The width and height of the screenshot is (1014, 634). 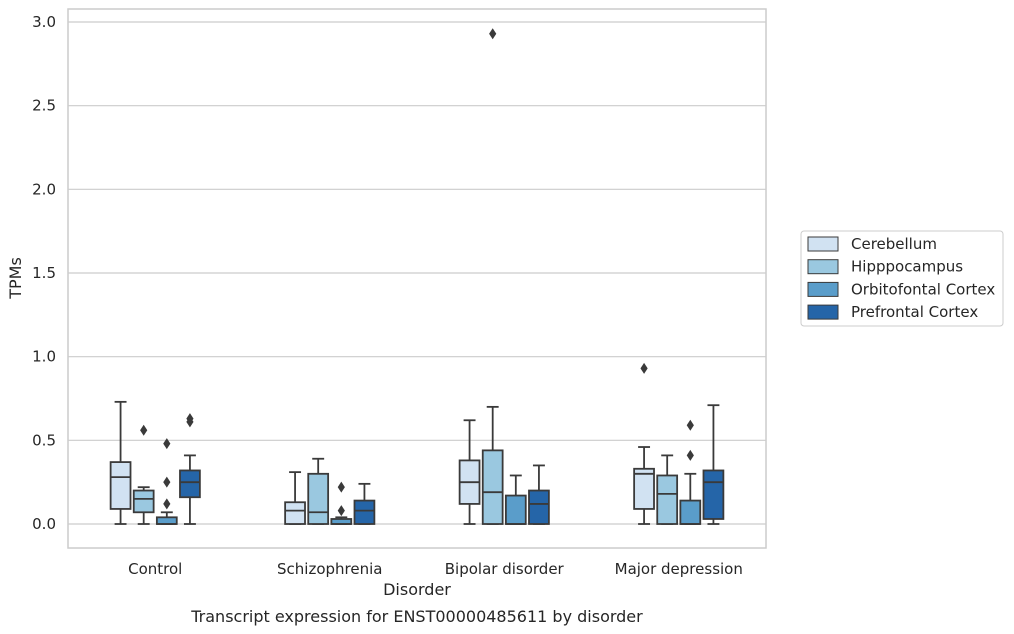 I want to click on x-tick-label-1: Schizophrenia, so click(x=329, y=569).